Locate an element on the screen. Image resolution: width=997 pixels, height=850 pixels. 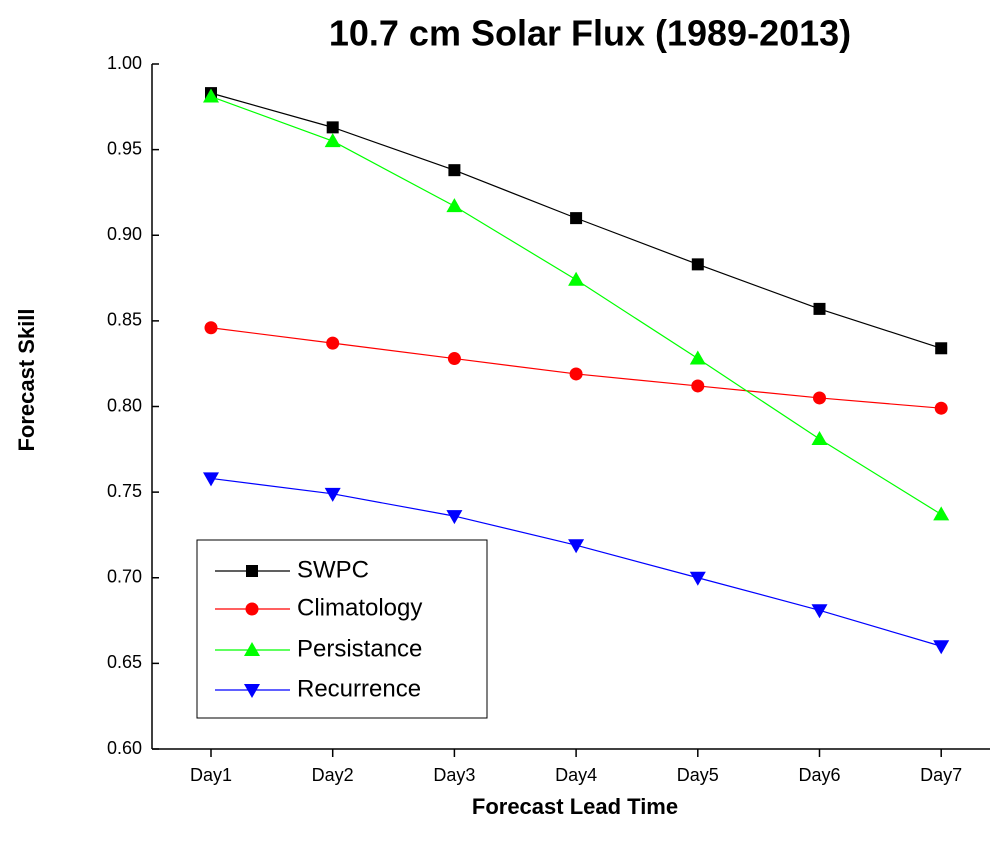
legend-label: Climatology is located at coordinates (359, 607).